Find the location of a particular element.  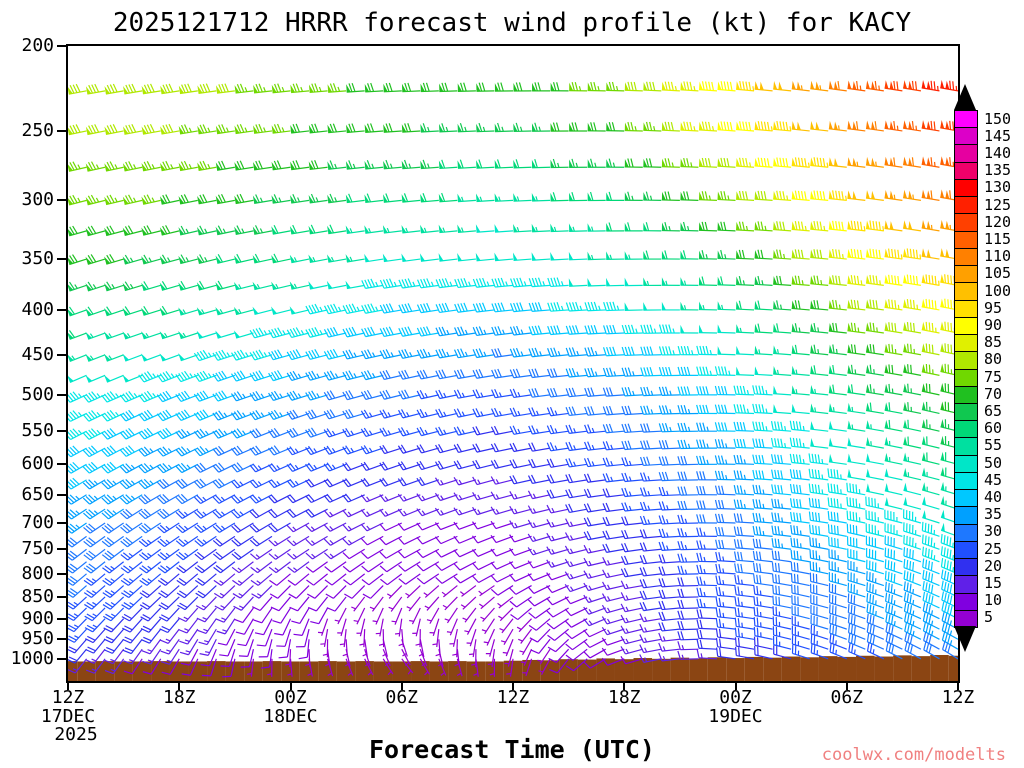

colorbar-label: 125 is located at coordinates (998, 204).